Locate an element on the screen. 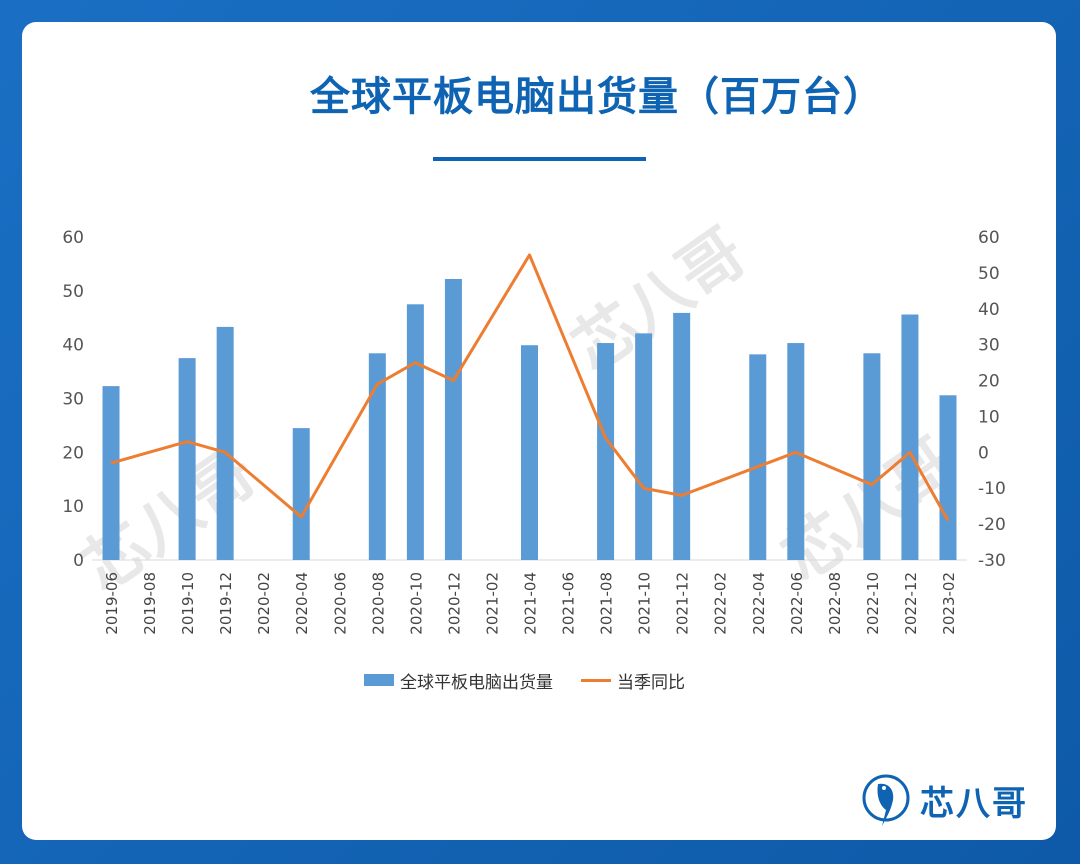  x-tick-label: 2021-12 is located at coordinates (683, 603).